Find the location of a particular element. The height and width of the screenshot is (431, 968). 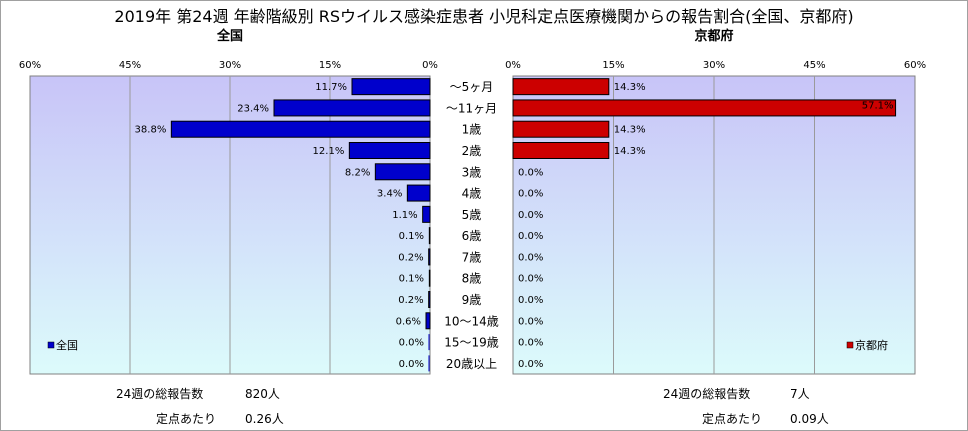

national-tick-label: 45% is located at coordinates (130, 65).